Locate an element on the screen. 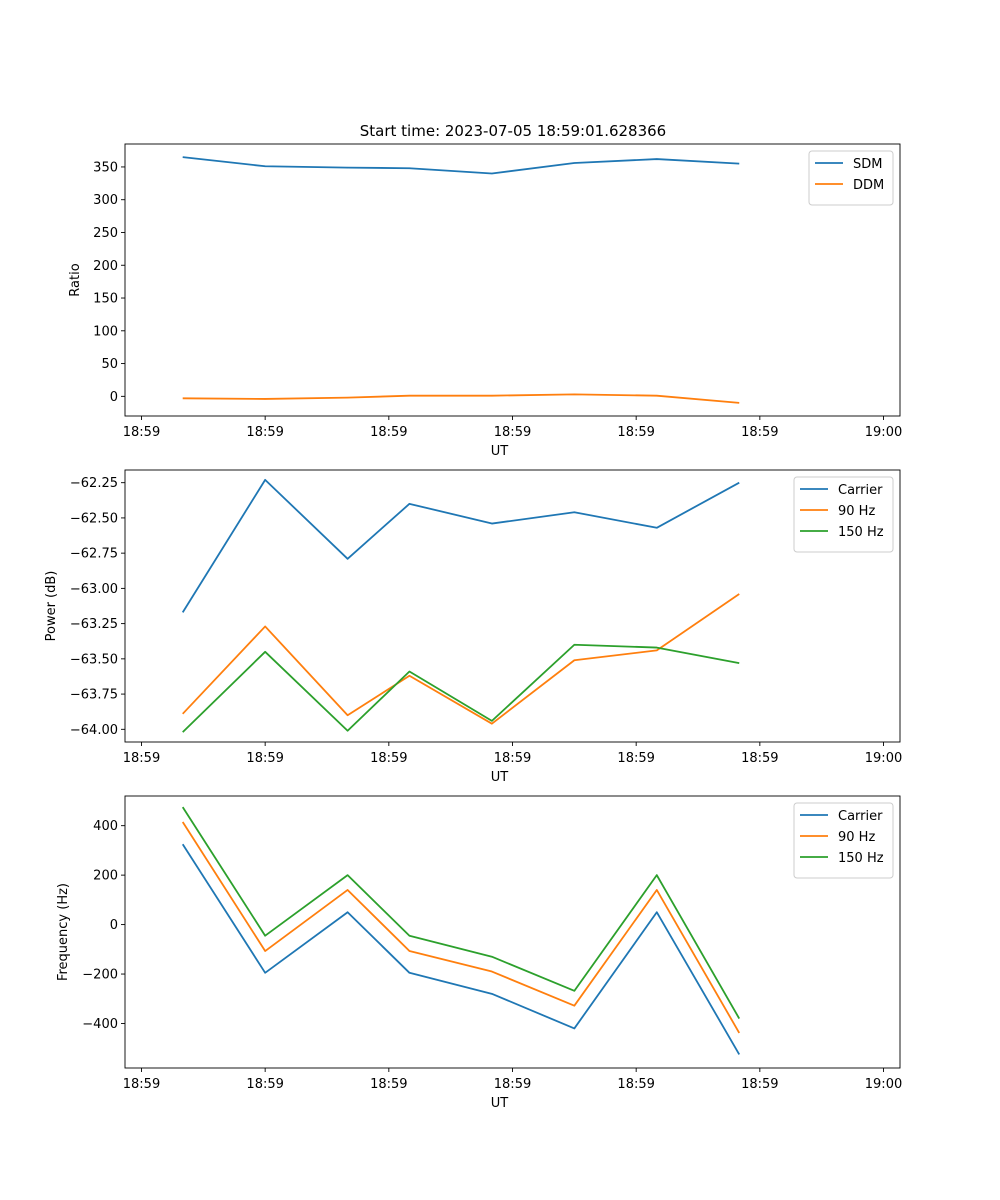  legend-entry: DDM is located at coordinates (868, 185).